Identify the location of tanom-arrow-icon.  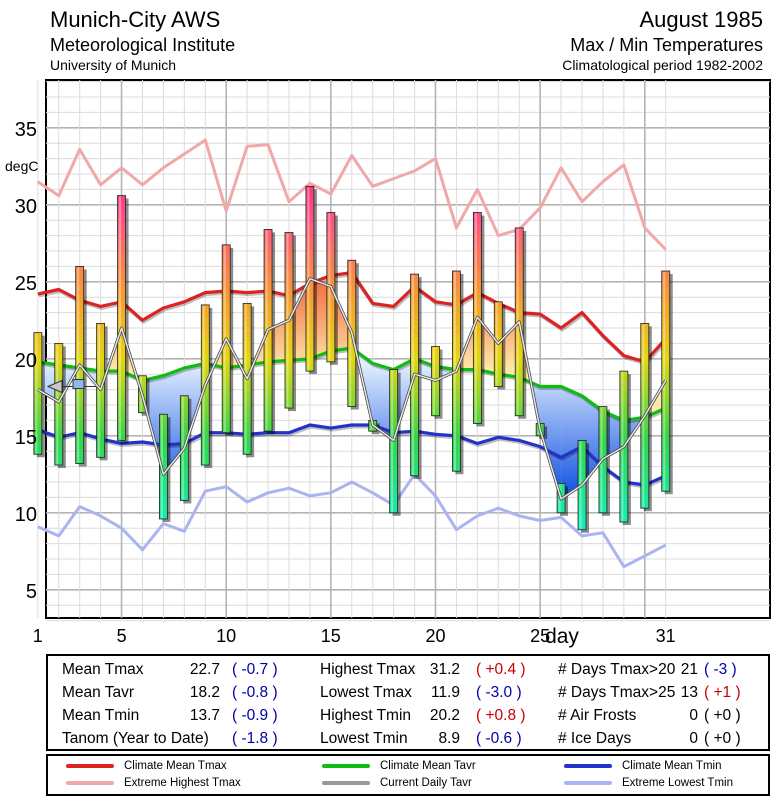
(54, 386).